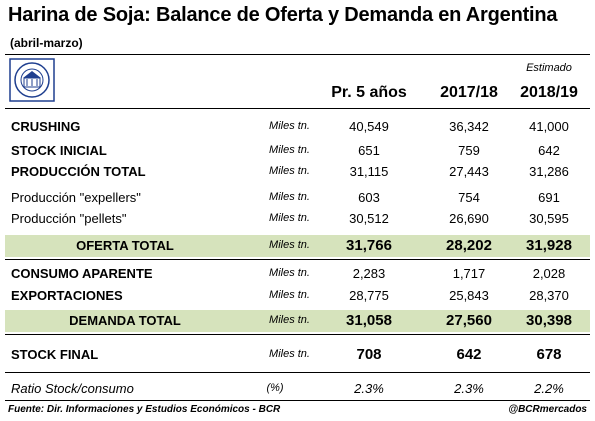 The height and width of the screenshot is (421, 595). What do you see at coordinates (297, 389) in the screenshot?
I see `table-row: Ratio Stock/consumo (%) 2.3% 2.3% 2.2%` at bounding box center [297, 389].